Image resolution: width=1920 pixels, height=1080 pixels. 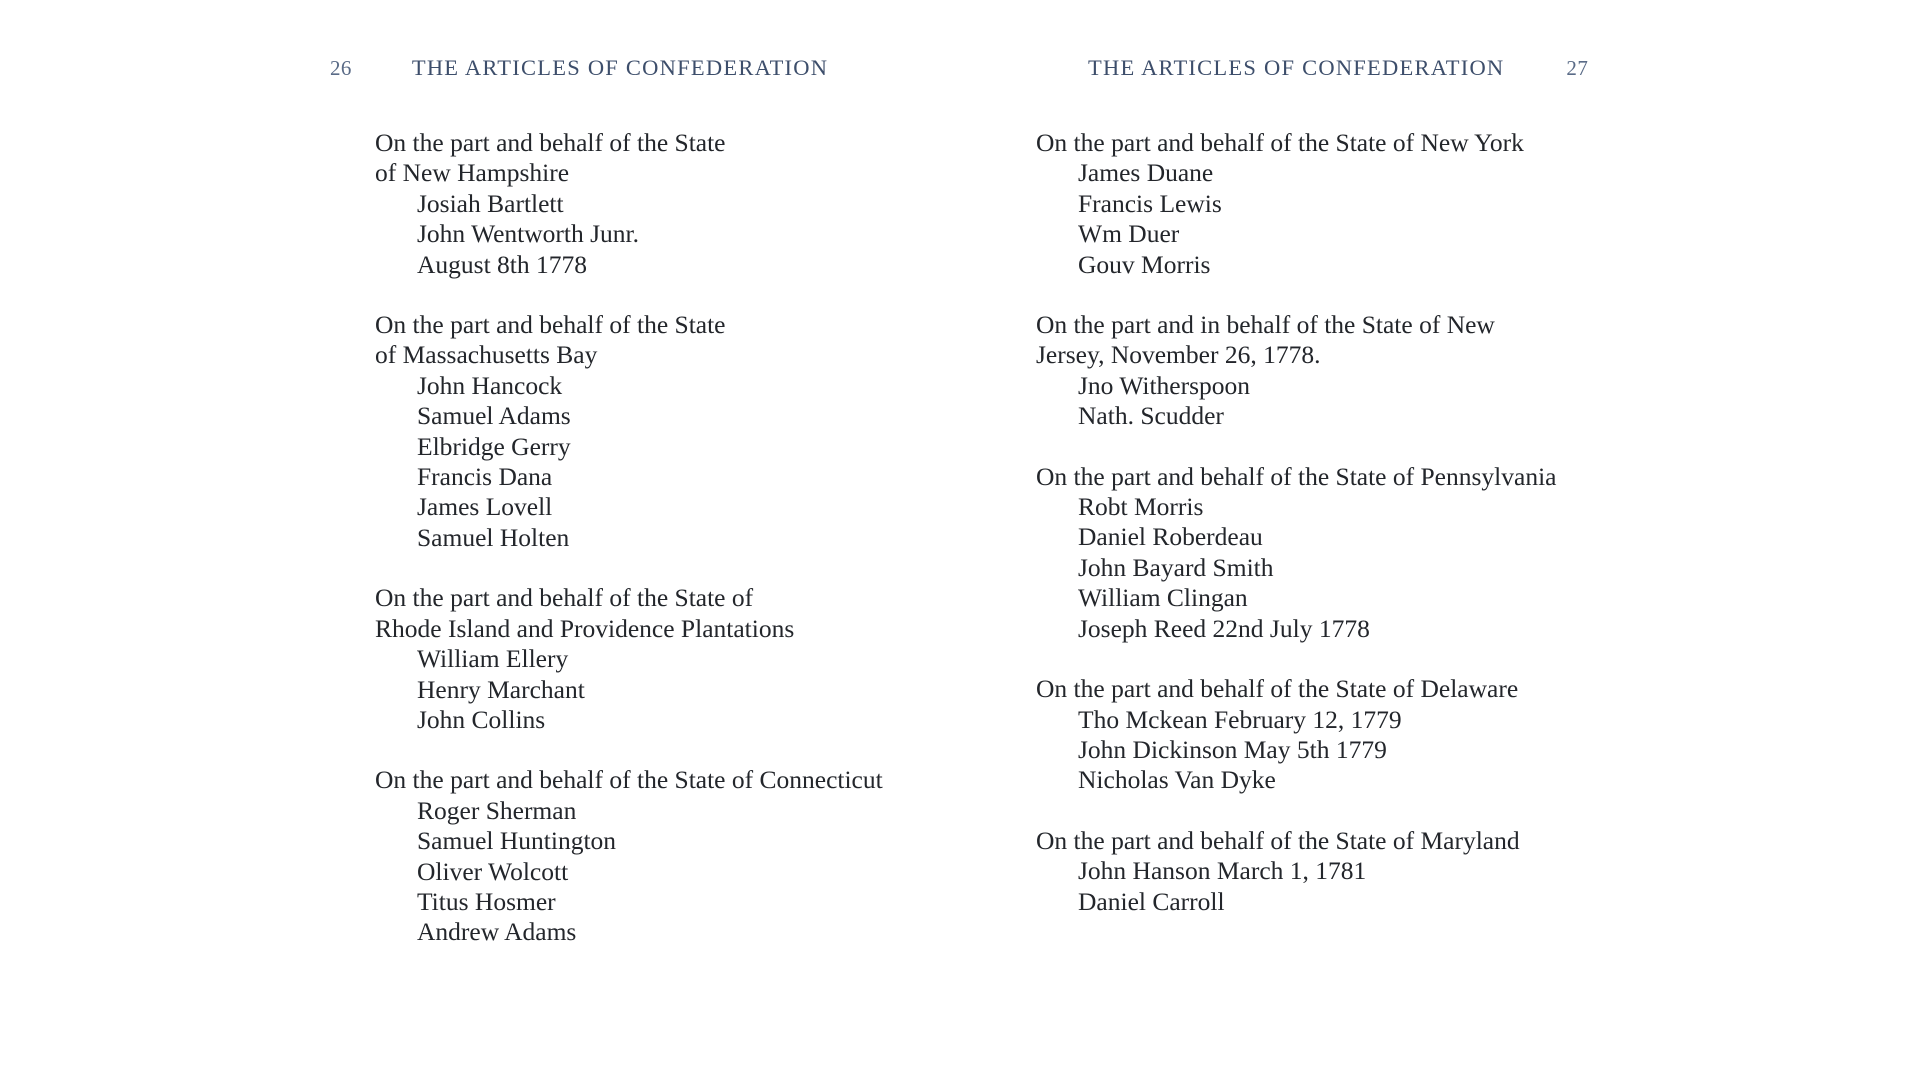 What do you see at coordinates (564, 598) in the screenshot?
I see `signature-block-heading-line: On the part and behalf of the State of` at bounding box center [564, 598].